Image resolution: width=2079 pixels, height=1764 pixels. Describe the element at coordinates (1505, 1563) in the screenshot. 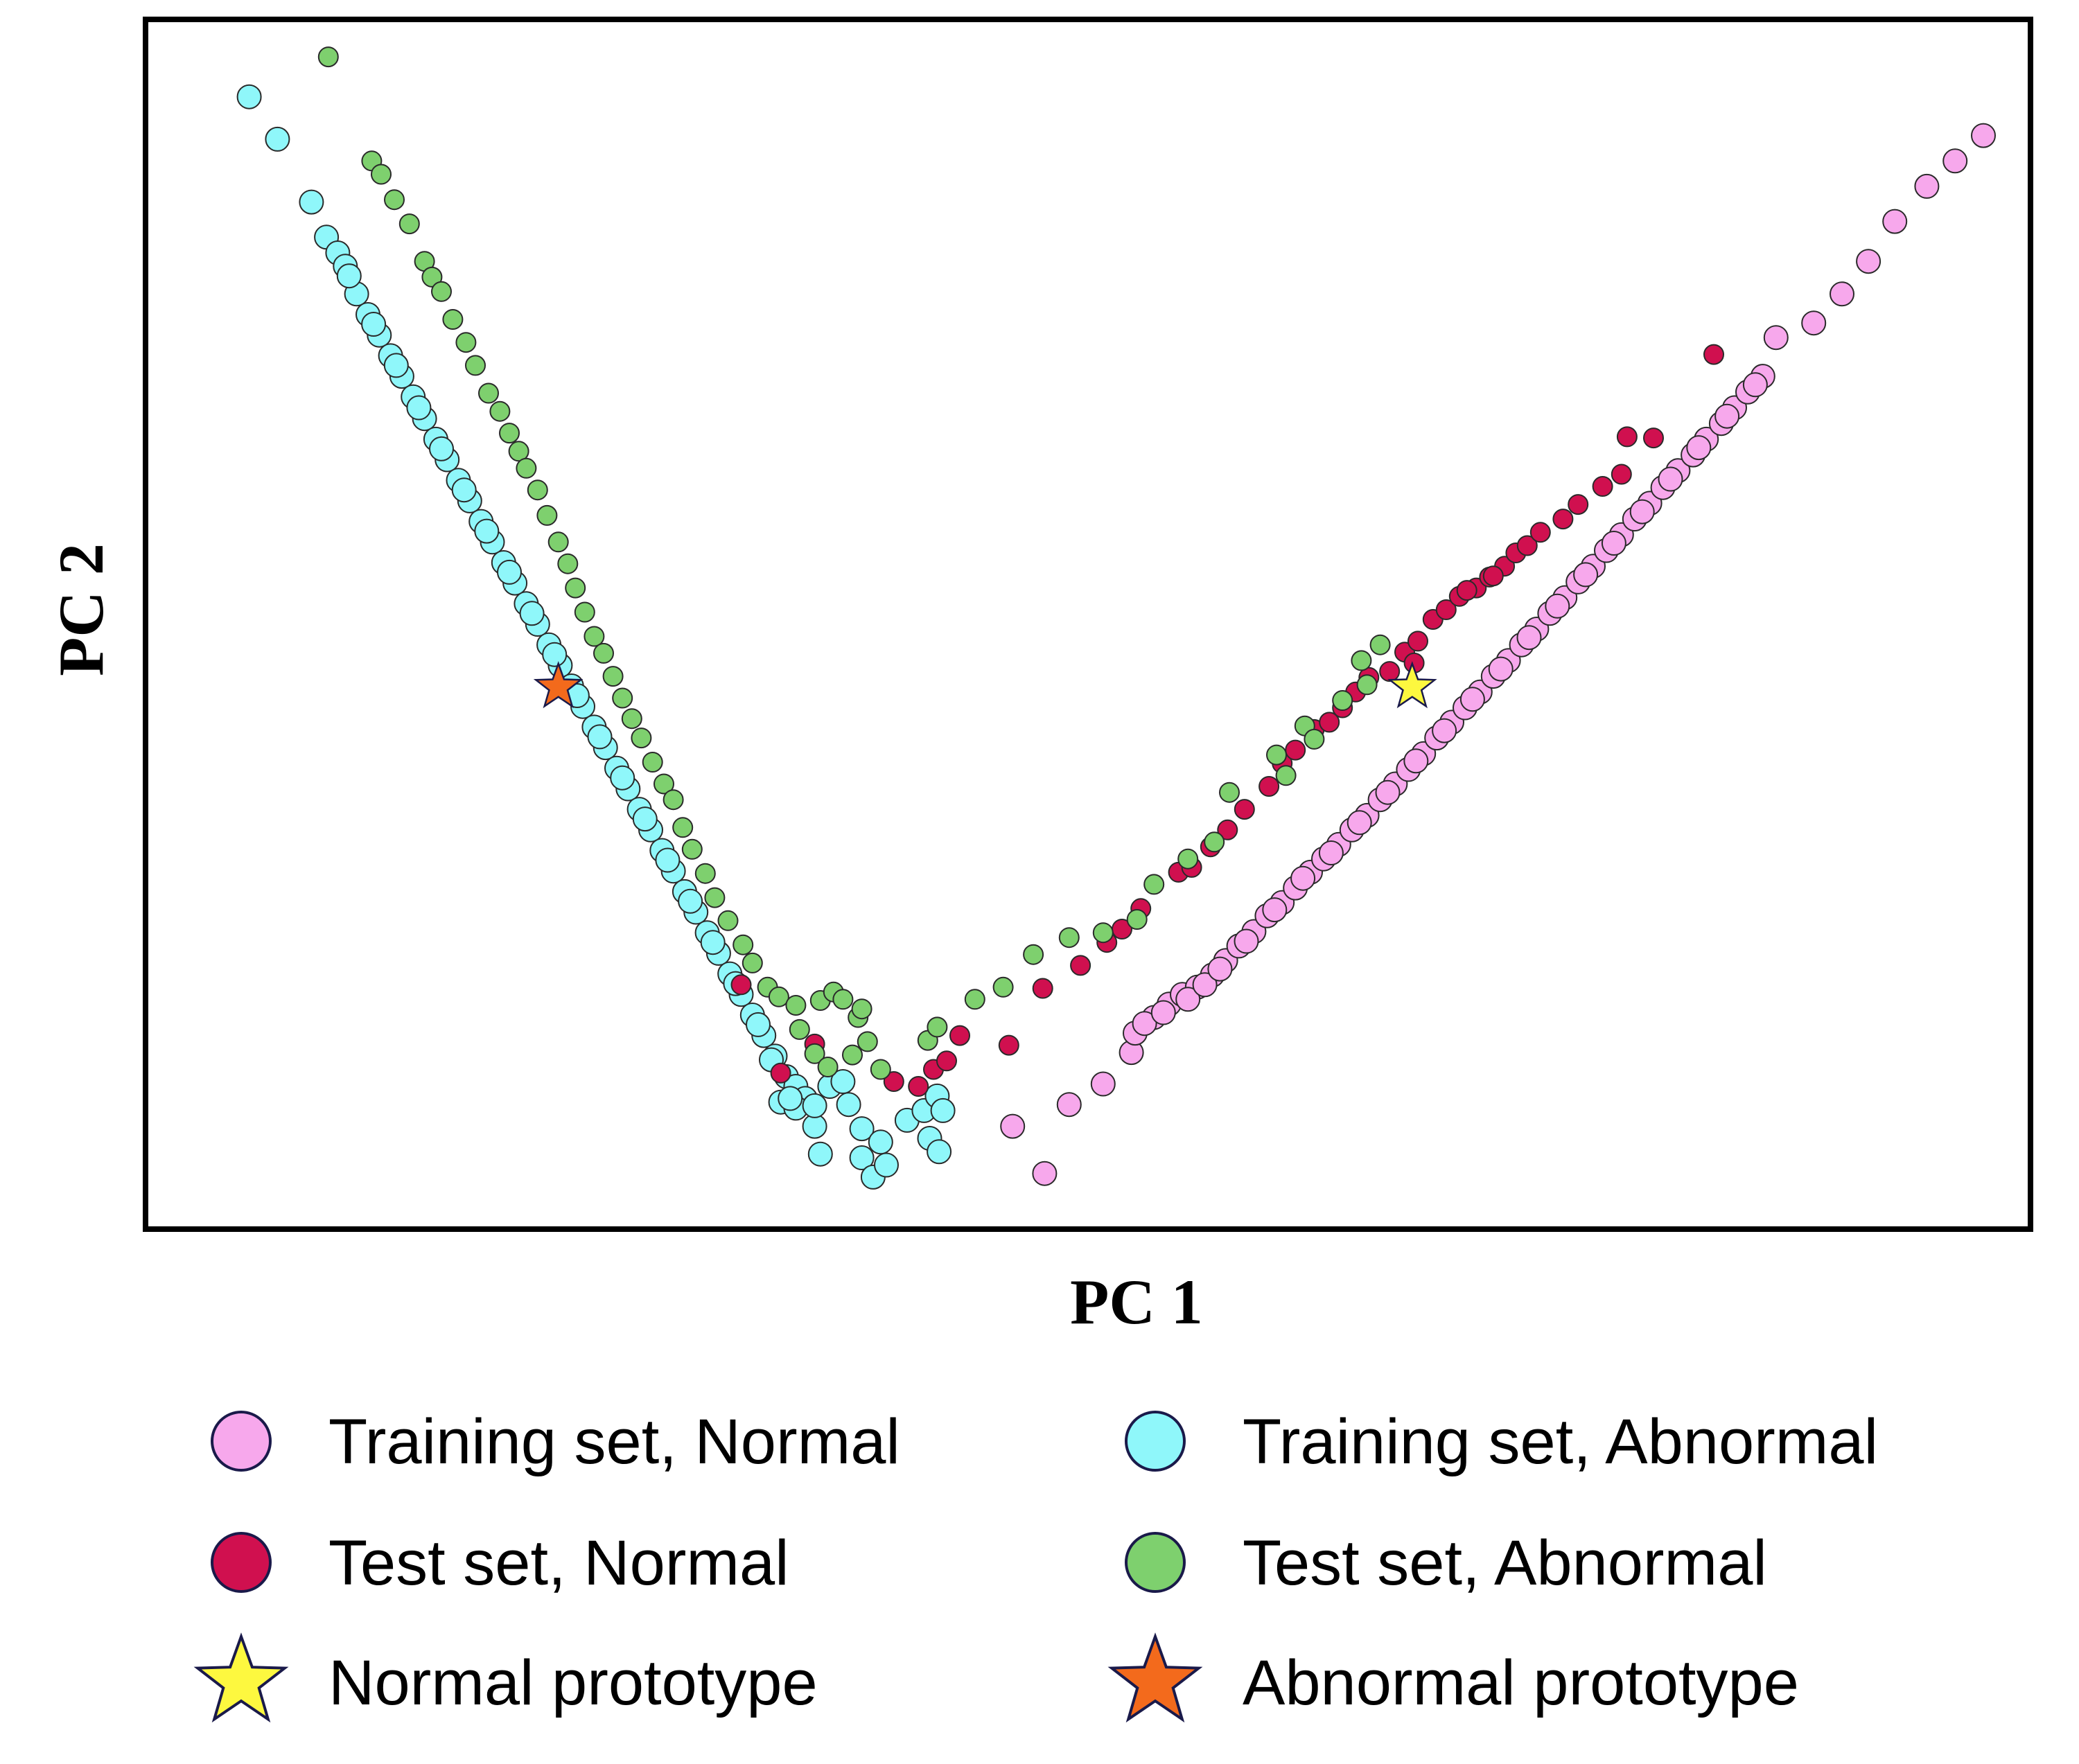

I see `legend-label-test-set-abnormal: Test set, Abnormal` at that location.